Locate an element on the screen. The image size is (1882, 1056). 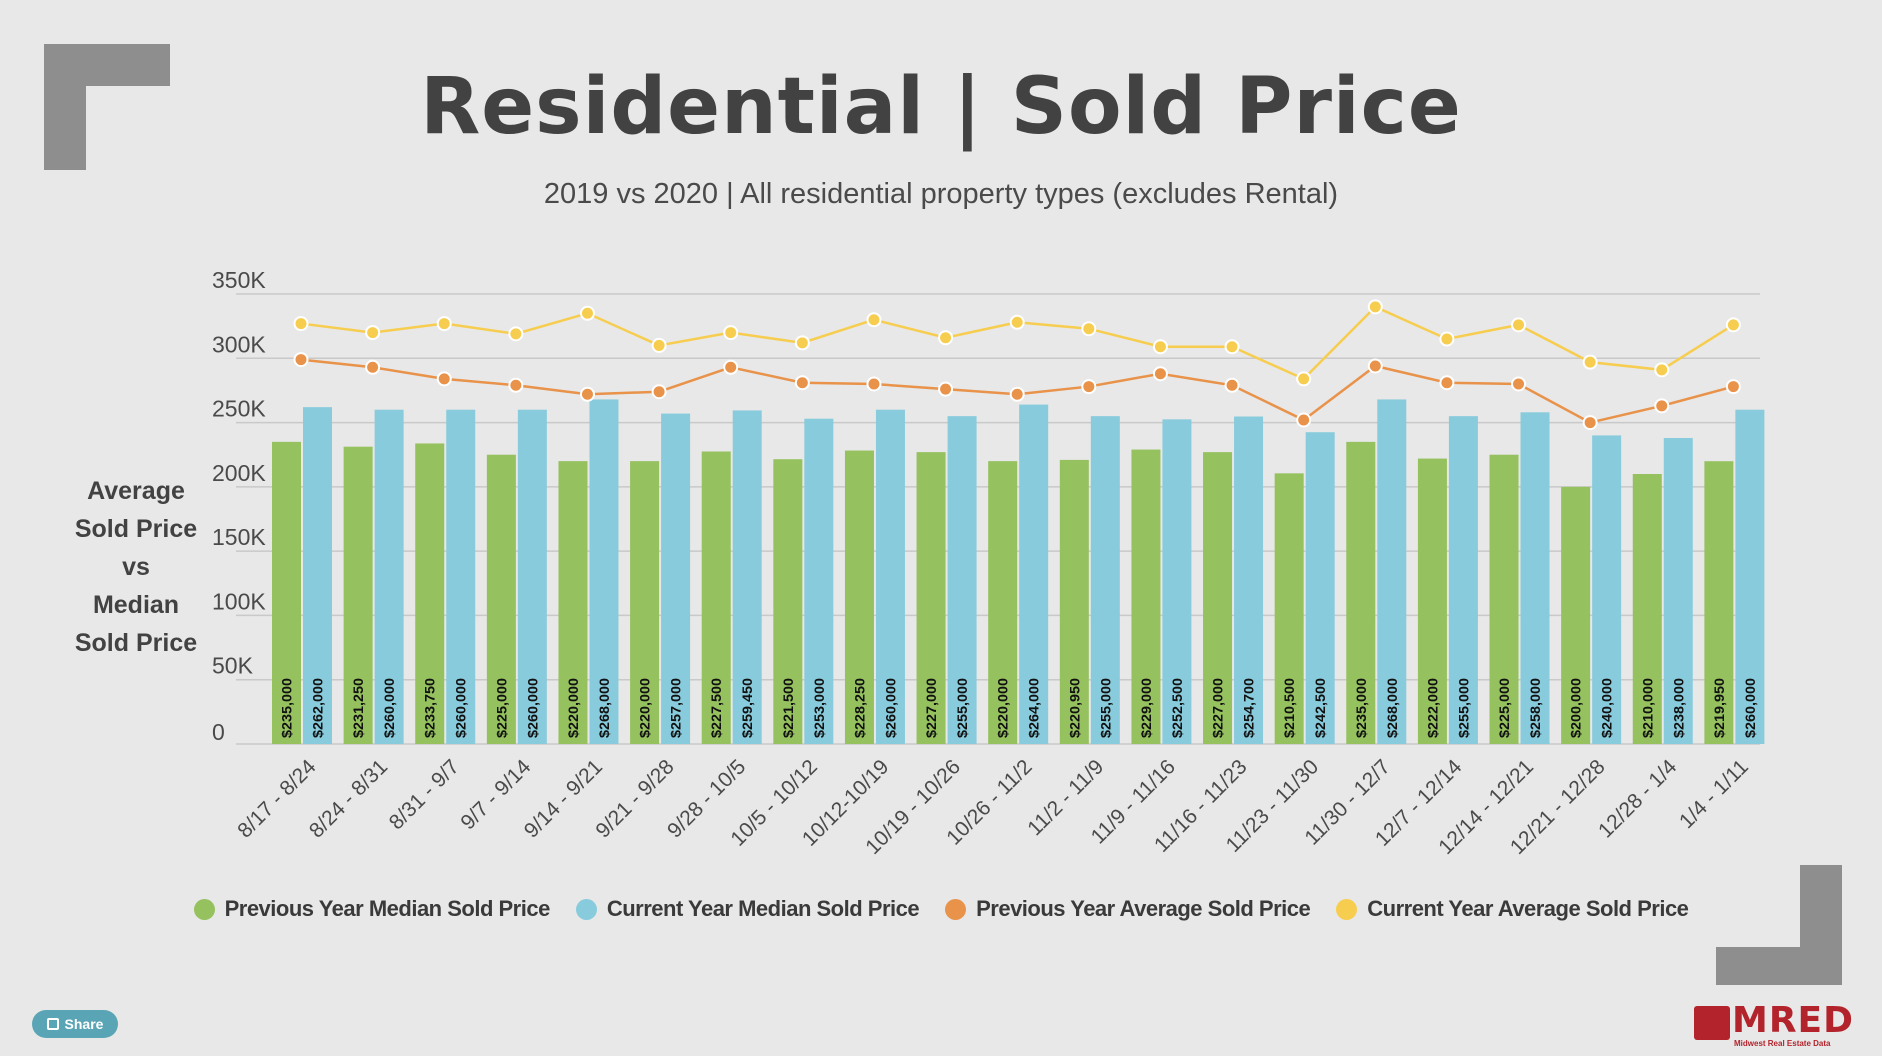
bar-label-previous-median: $225,000 is located at coordinates (501, 708).